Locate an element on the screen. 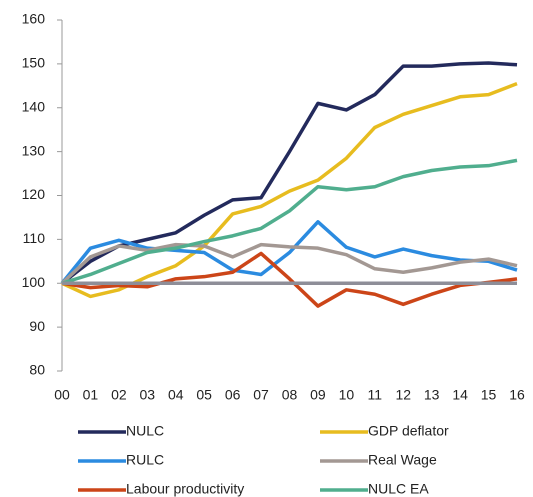 The width and height of the screenshot is (533, 497). x-tick-label: 01 is located at coordinates (91, 395).